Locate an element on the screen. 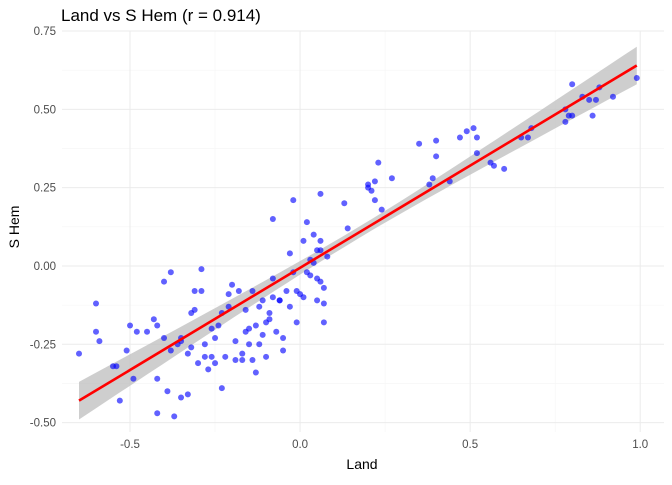 Image resolution: width=672 pixels, height=485 pixels. y-tick-label: 0.75 is located at coordinates (45, 32).